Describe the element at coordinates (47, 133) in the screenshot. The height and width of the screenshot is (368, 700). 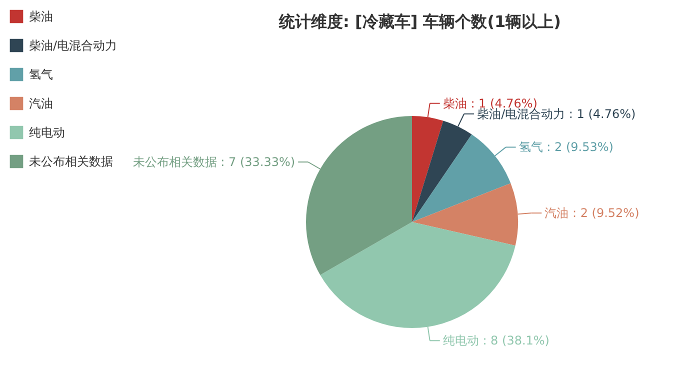
I see `legend-label: 纯电动` at that location.